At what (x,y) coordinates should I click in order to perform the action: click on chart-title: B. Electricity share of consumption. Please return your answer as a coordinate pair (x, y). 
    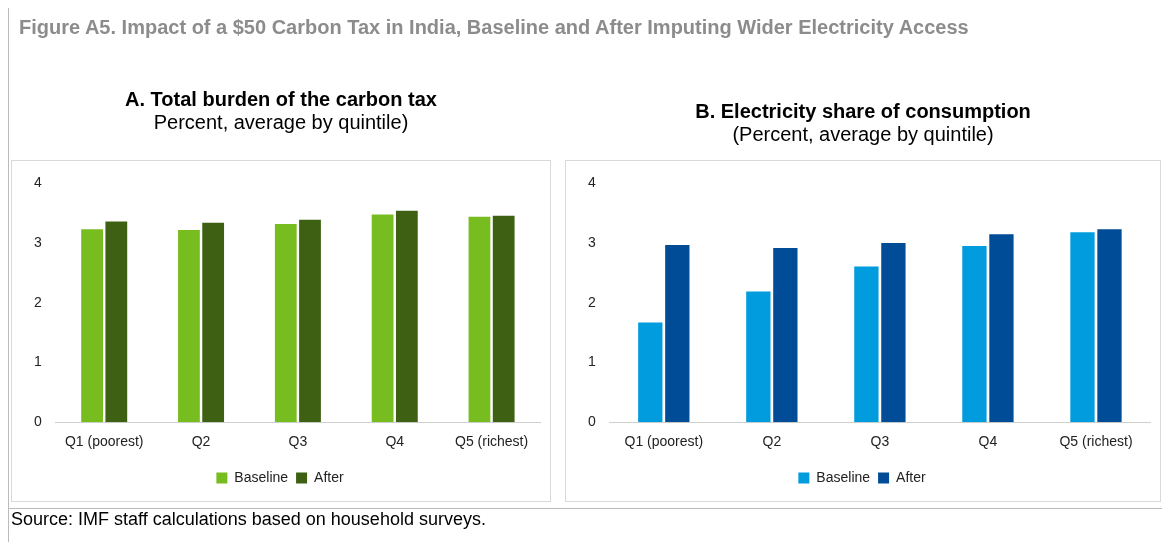
    Looking at the image, I should click on (863, 111).